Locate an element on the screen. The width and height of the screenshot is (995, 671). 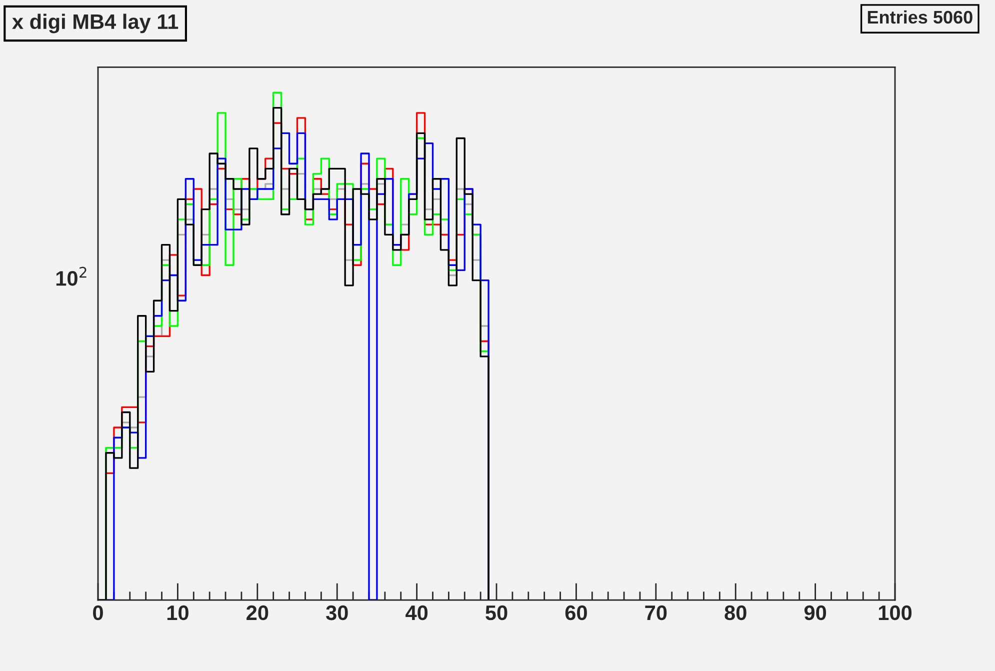
x-tick-label: 60 is located at coordinates (576, 612).